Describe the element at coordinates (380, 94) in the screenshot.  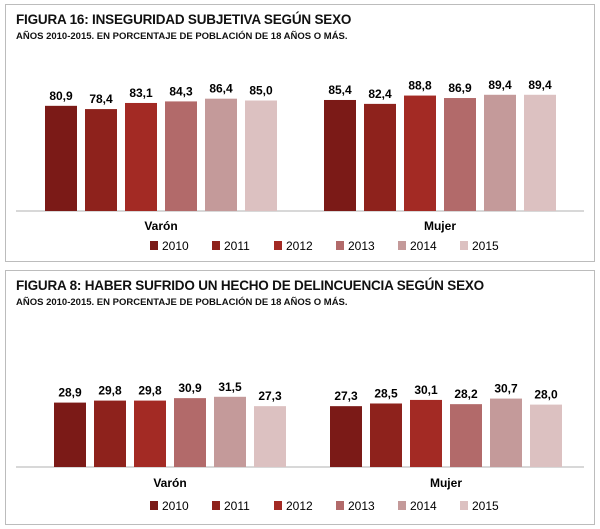
I see `data-label: 82,4` at that location.